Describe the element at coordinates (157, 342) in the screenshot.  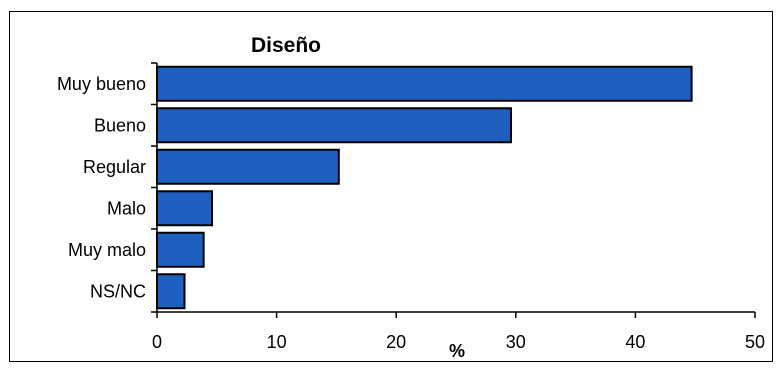
I see `x-tick-label: 0` at that location.